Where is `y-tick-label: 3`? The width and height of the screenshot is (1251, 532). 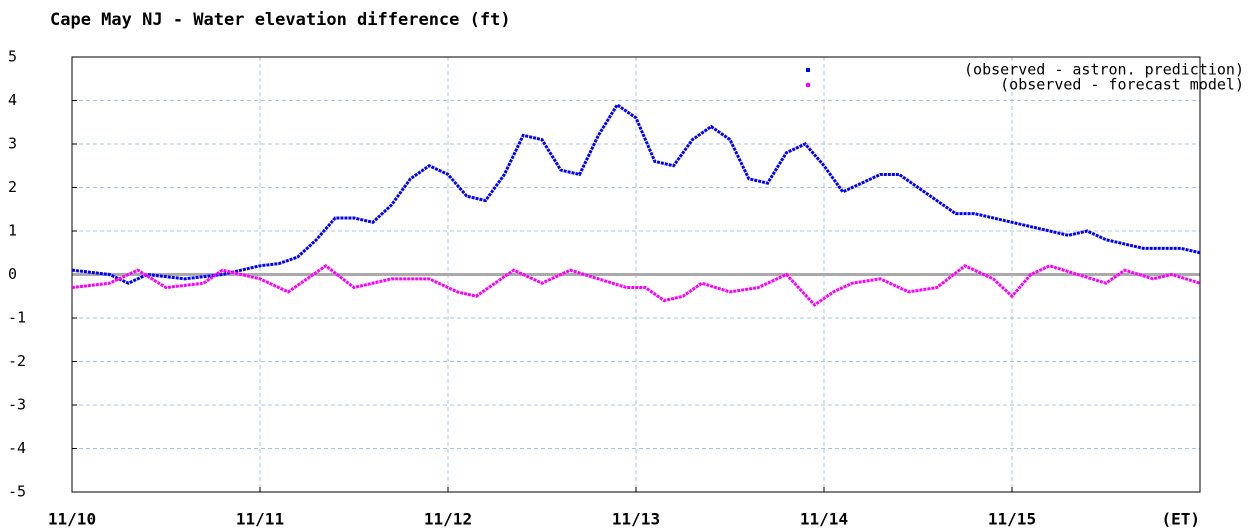 y-tick-label: 3 is located at coordinates (12, 144).